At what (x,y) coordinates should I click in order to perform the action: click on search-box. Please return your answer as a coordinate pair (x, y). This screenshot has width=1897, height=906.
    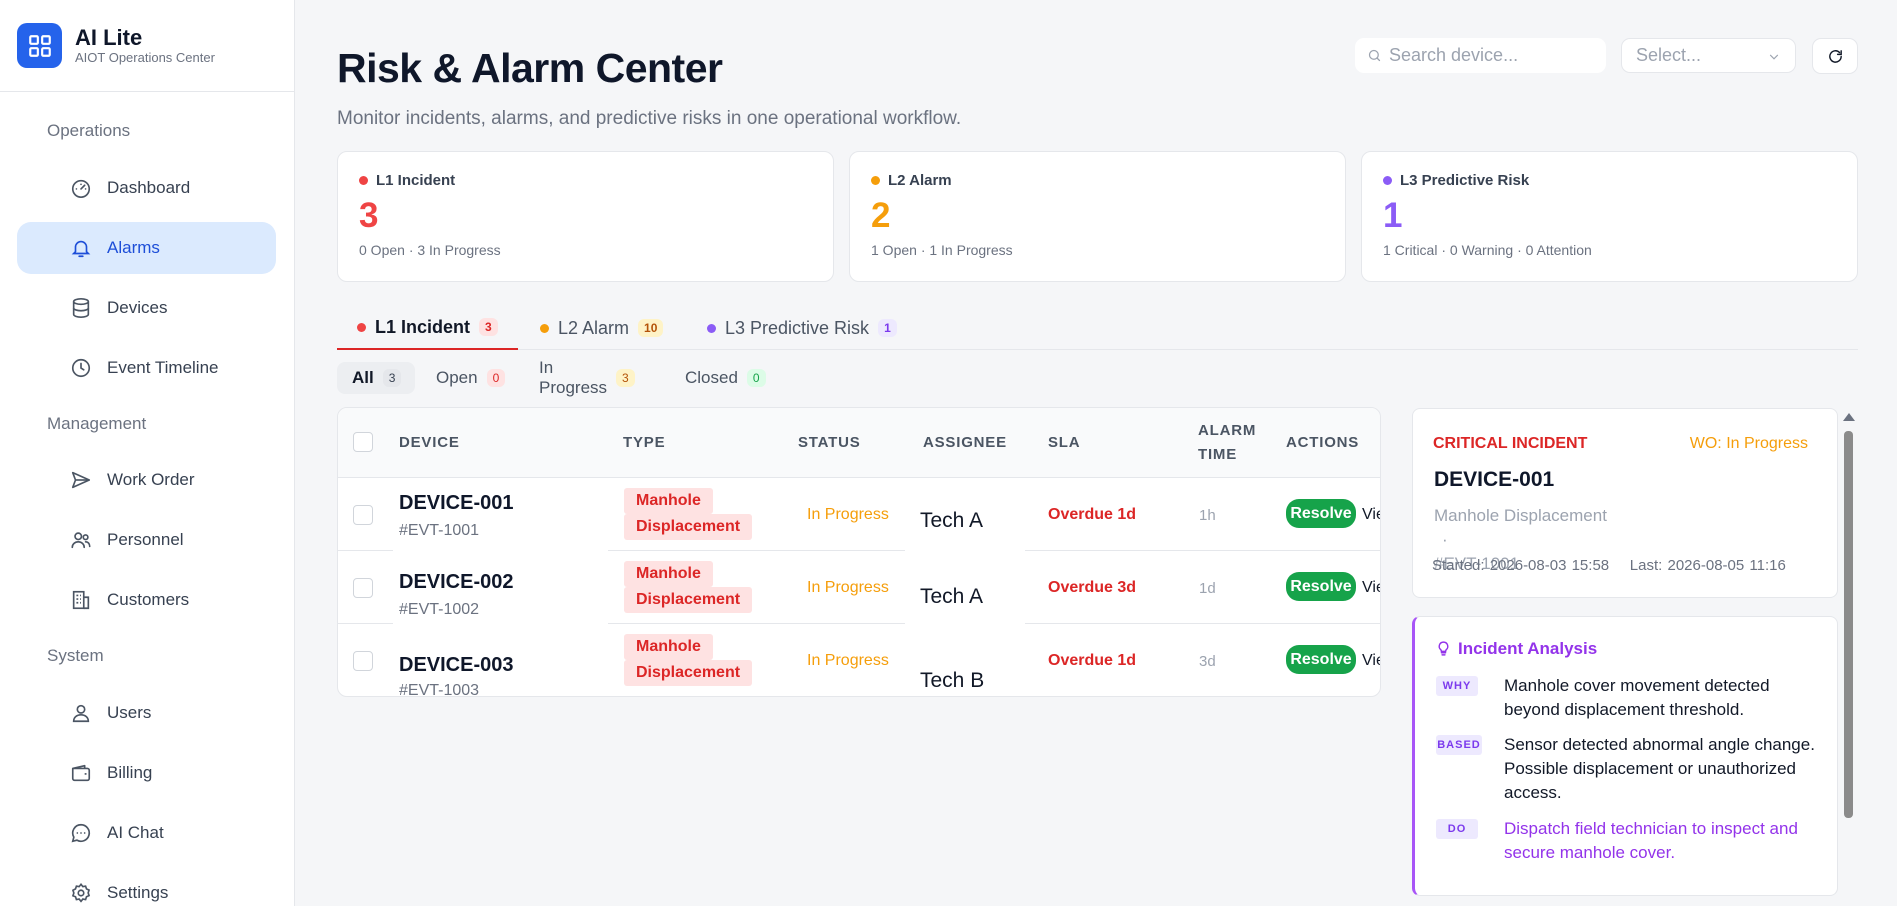
    Looking at the image, I should click on (1480, 55).